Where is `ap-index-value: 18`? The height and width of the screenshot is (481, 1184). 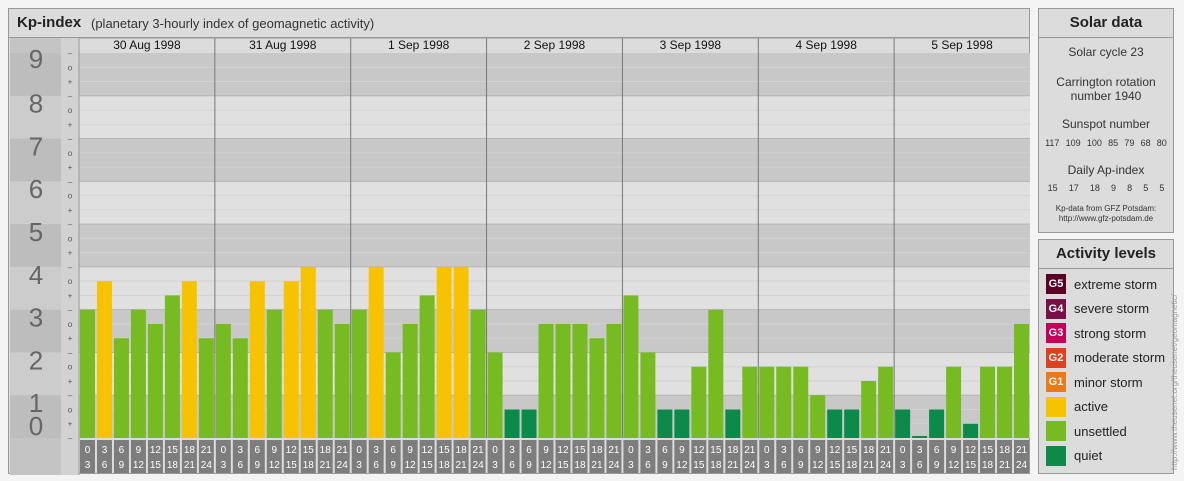
ap-index-value: 18 is located at coordinates (1094, 188).